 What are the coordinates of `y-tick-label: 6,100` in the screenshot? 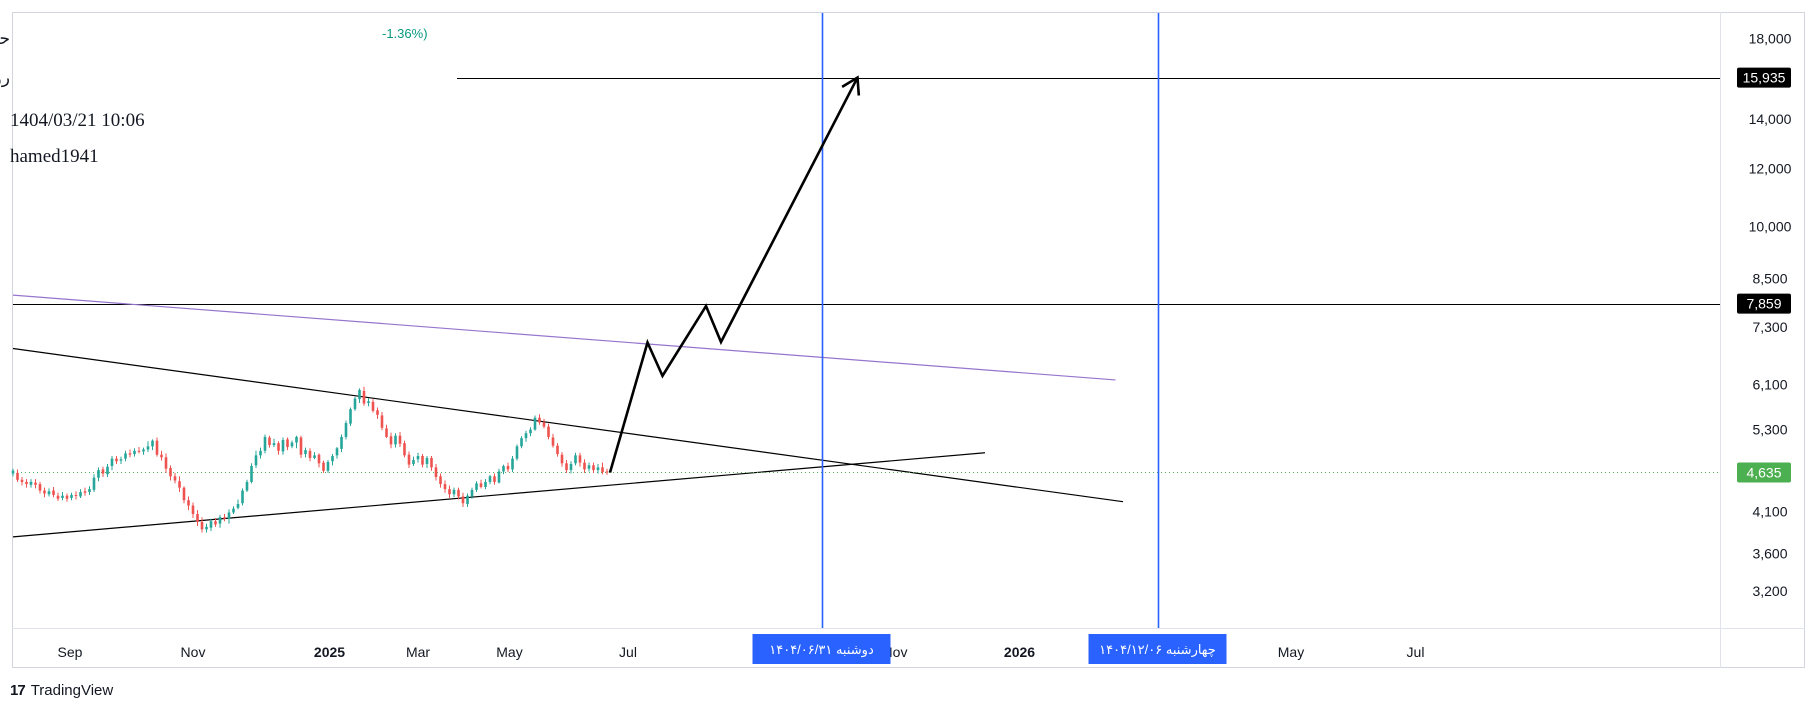 It's located at (1769, 385).